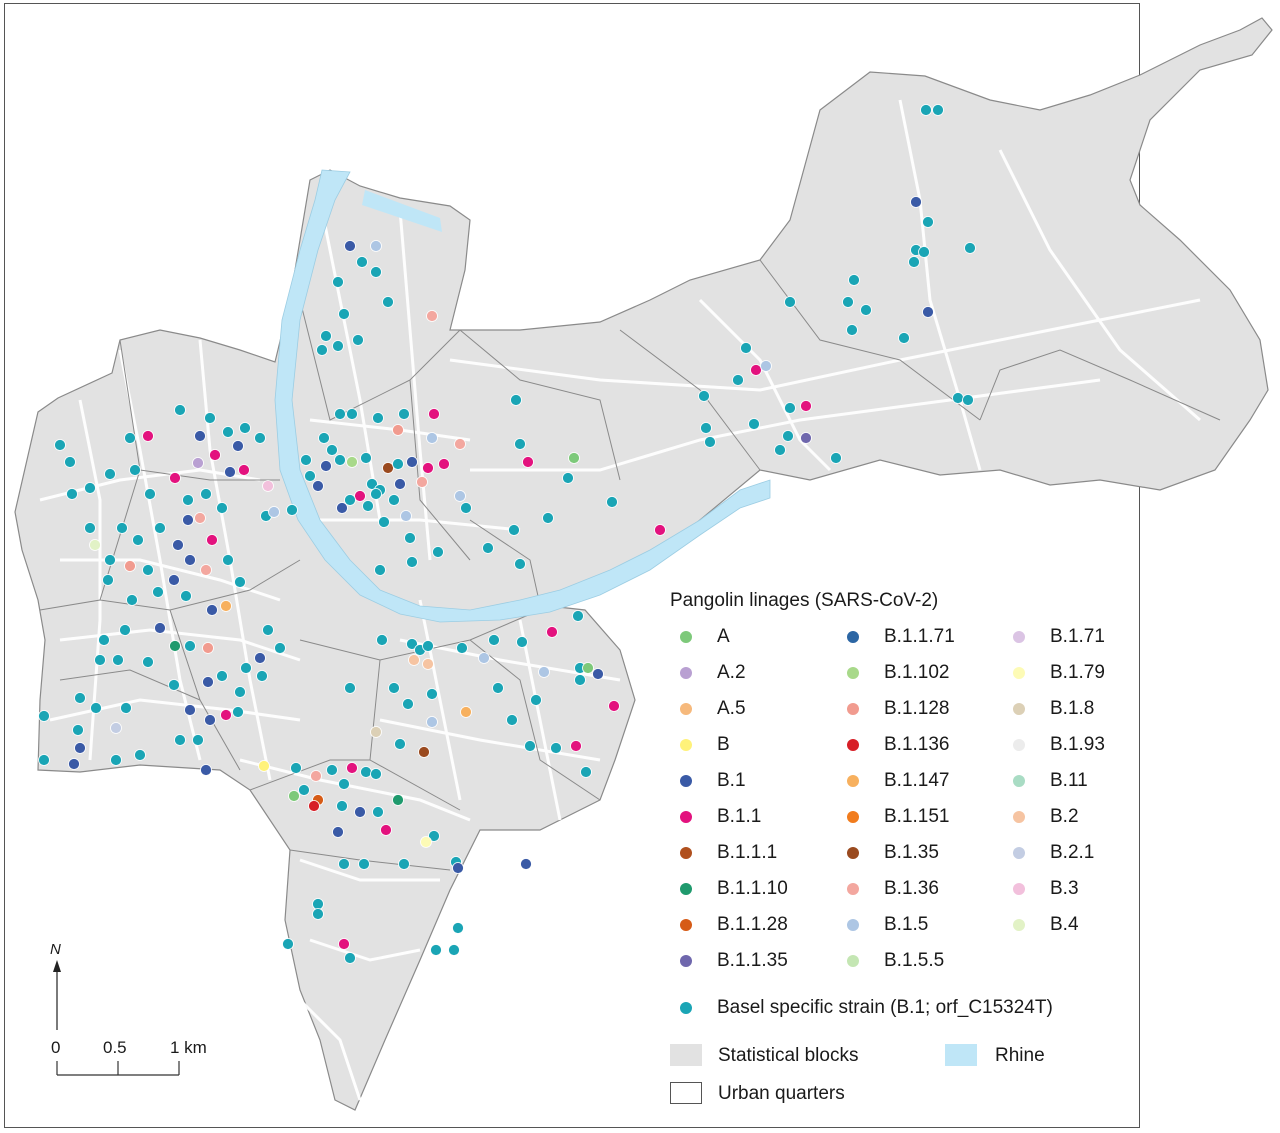  What do you see at coordinates (1077, 744) in the screenshot?
I see `legend-label: B.1.93` at bounding box center [1077, 744].